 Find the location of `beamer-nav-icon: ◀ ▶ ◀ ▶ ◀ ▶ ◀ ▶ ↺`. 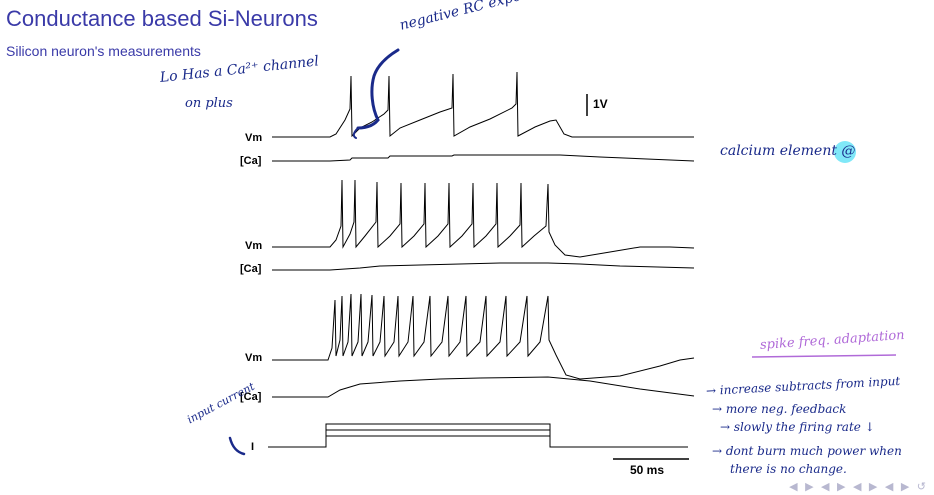

beamer-nav-icon: ◀ ▶ ◀ ▶ ◀ ▶ ◀ ▶ ↺ is located at coordinates (858, 486).